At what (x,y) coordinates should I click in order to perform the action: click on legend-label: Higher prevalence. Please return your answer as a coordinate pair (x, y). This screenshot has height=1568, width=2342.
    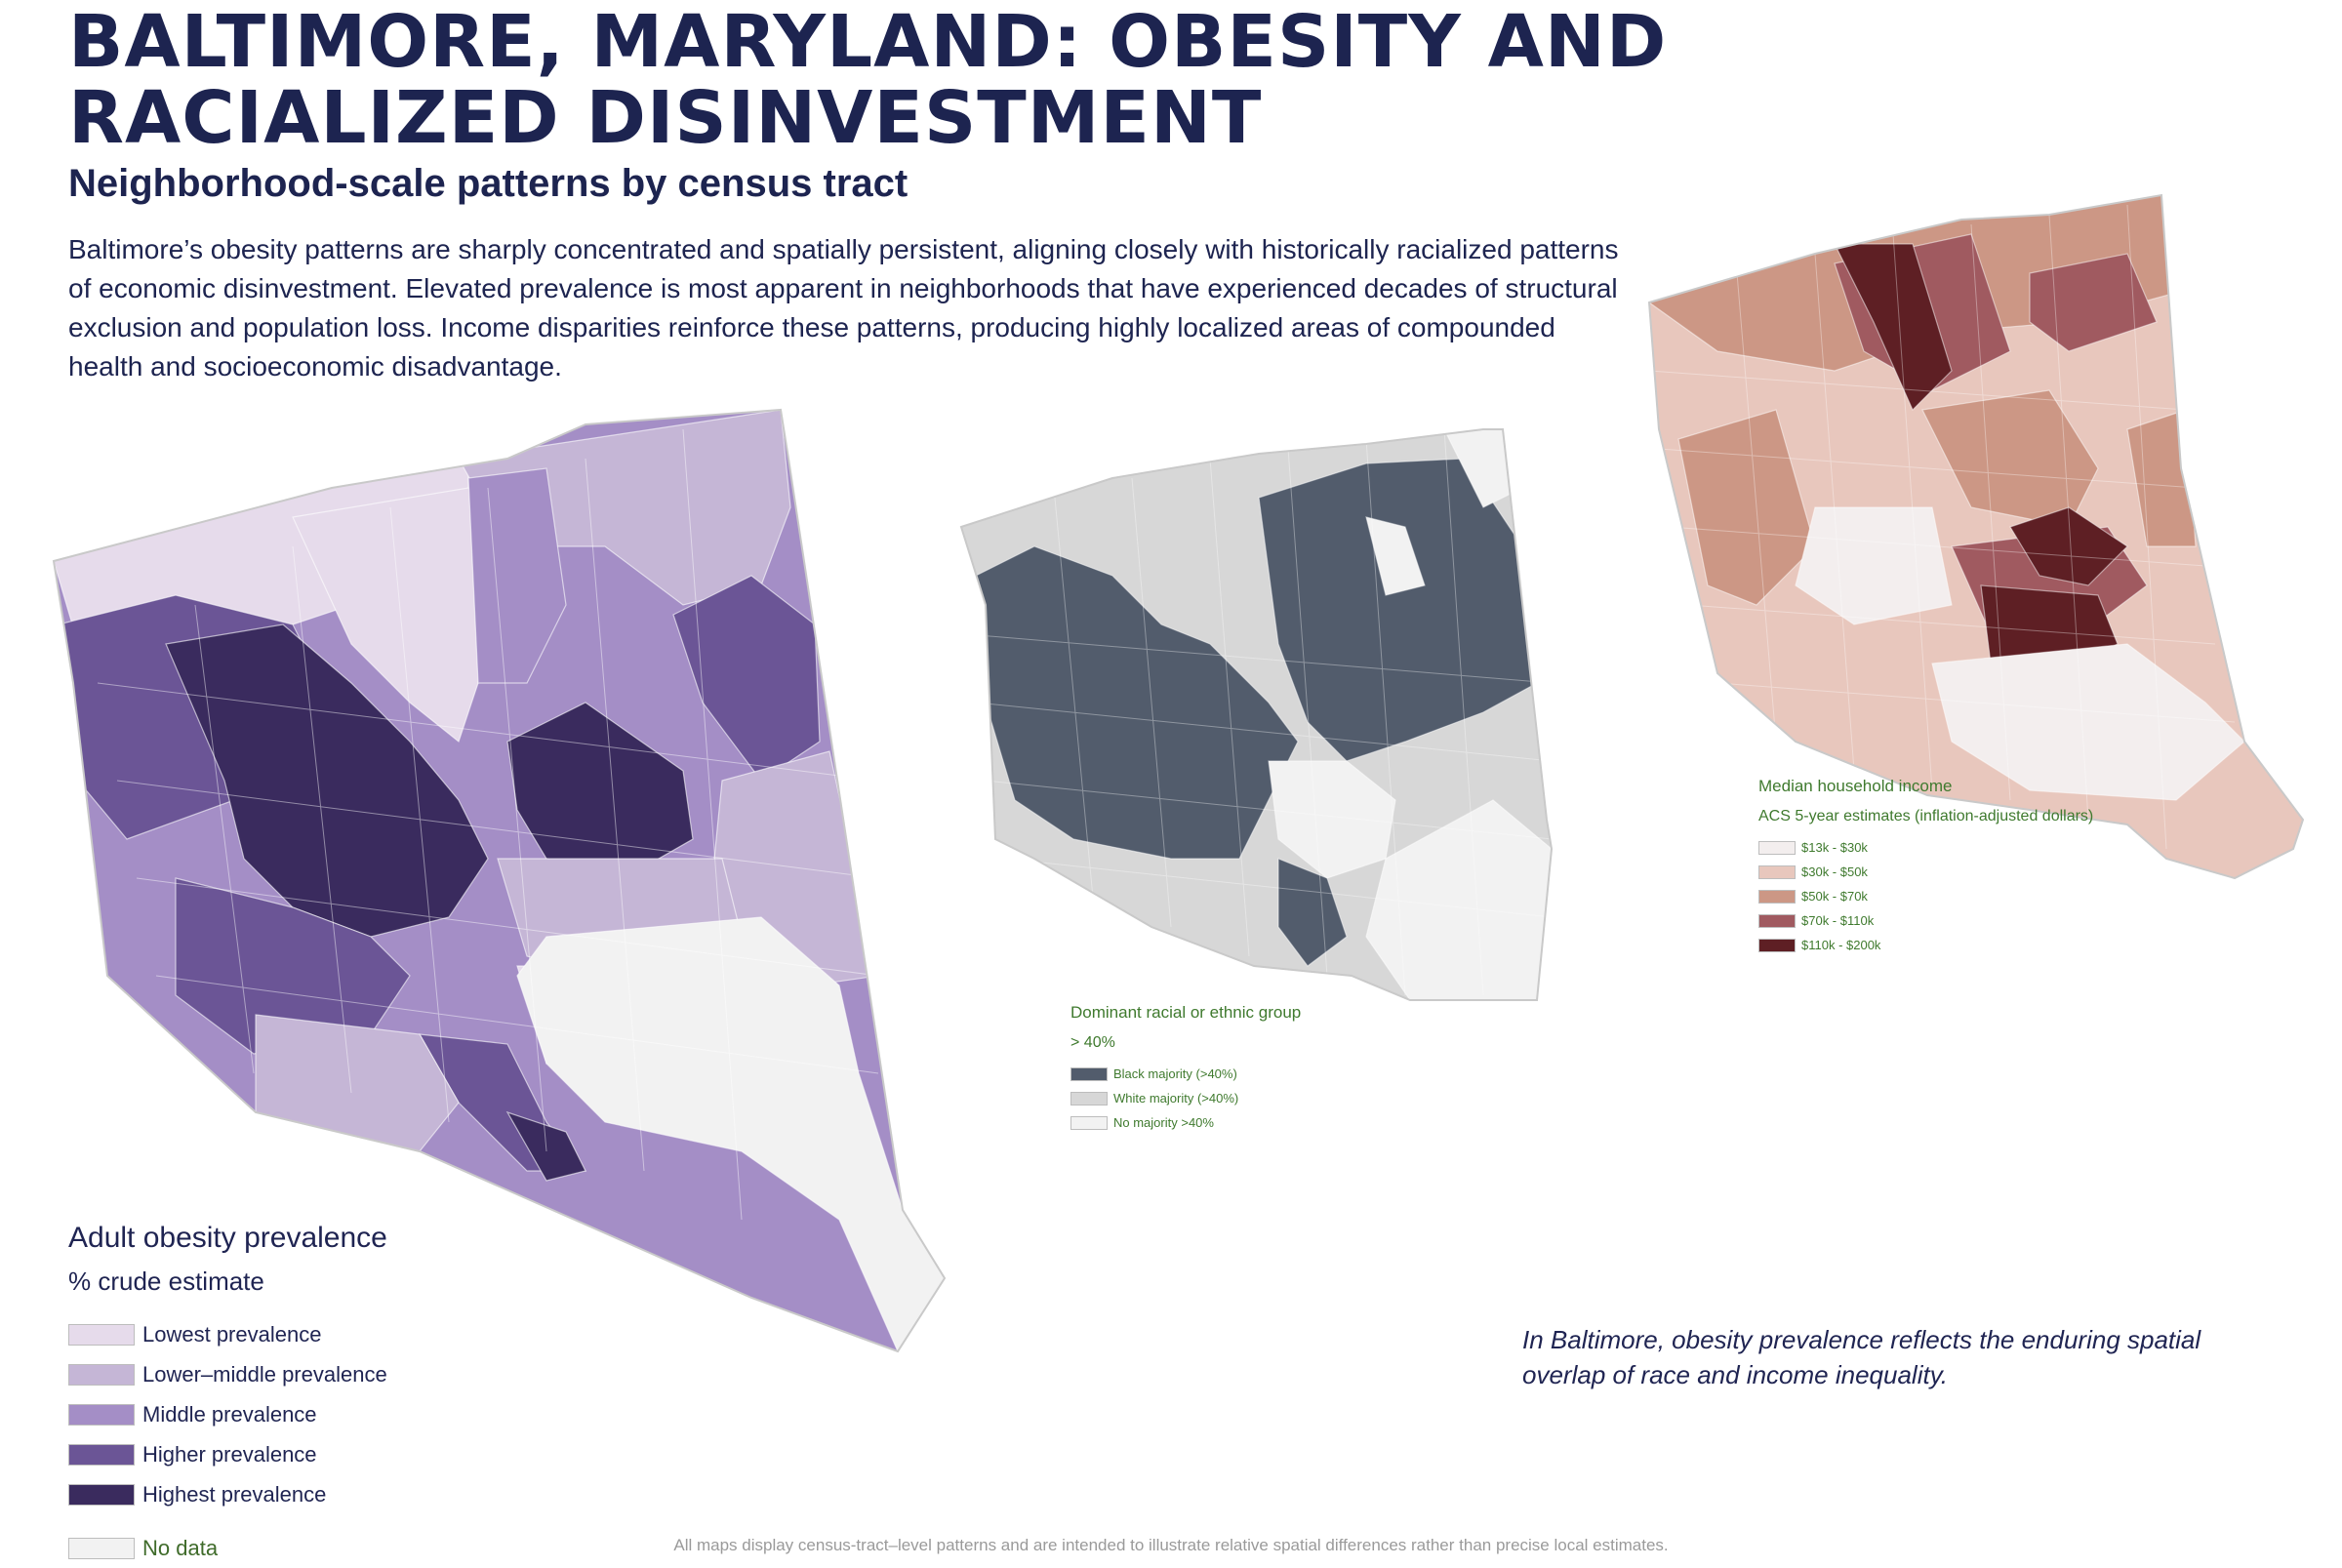
    Looking at the image, I should click on (229, 1454).